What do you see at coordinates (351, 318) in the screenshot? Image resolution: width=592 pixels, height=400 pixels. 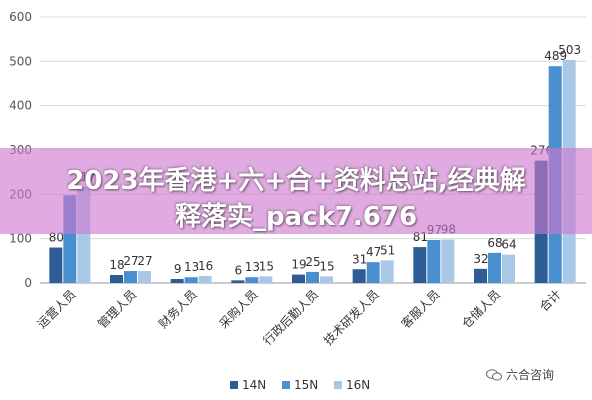 I see `x-tick-label: 技术研发人员` at bounding box center [351, 318].